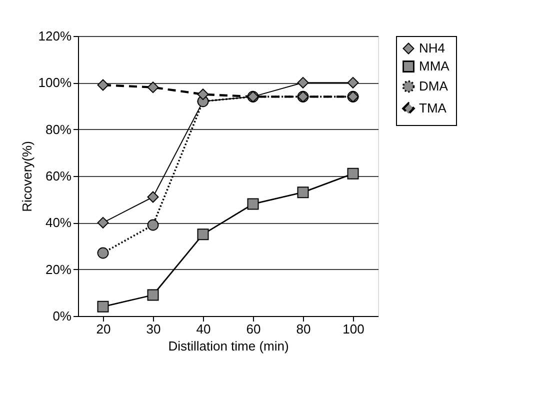 This screenshot has width=559, height=410. I want to click on x-tick-label: 80, so click(303, 329).